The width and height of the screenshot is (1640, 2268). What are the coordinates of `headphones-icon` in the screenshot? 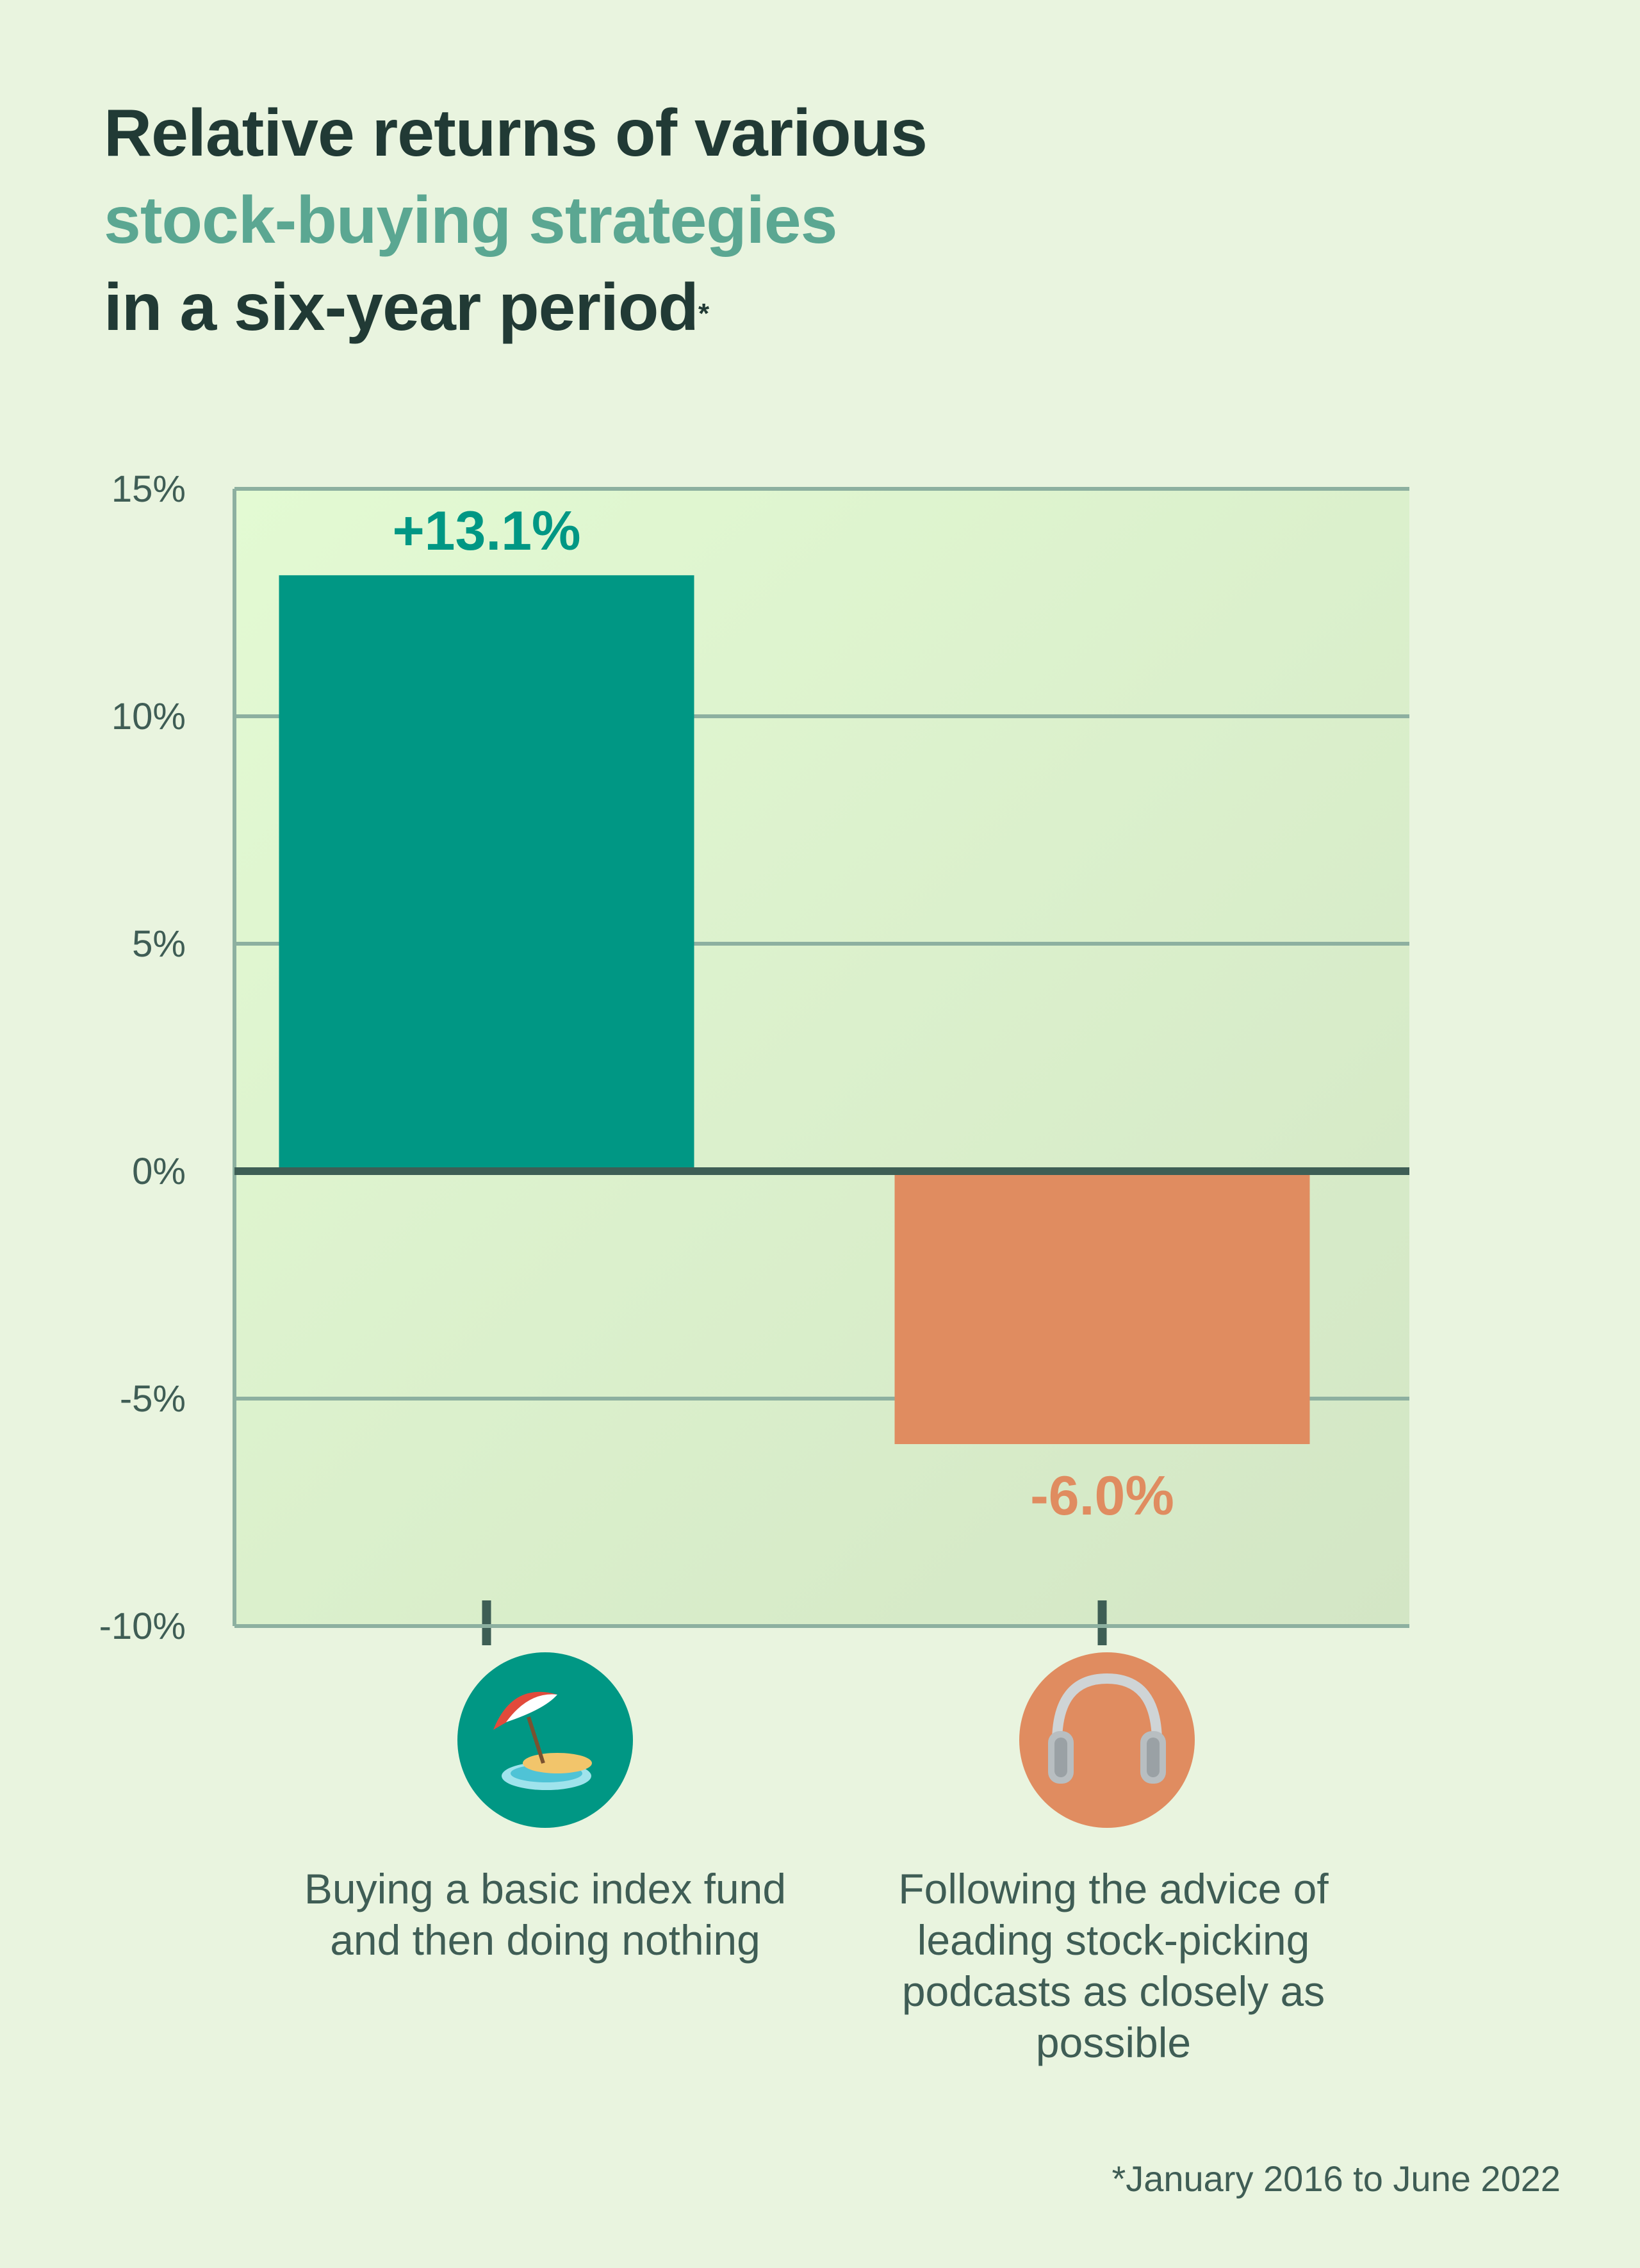 It's located at (1107, 1740).